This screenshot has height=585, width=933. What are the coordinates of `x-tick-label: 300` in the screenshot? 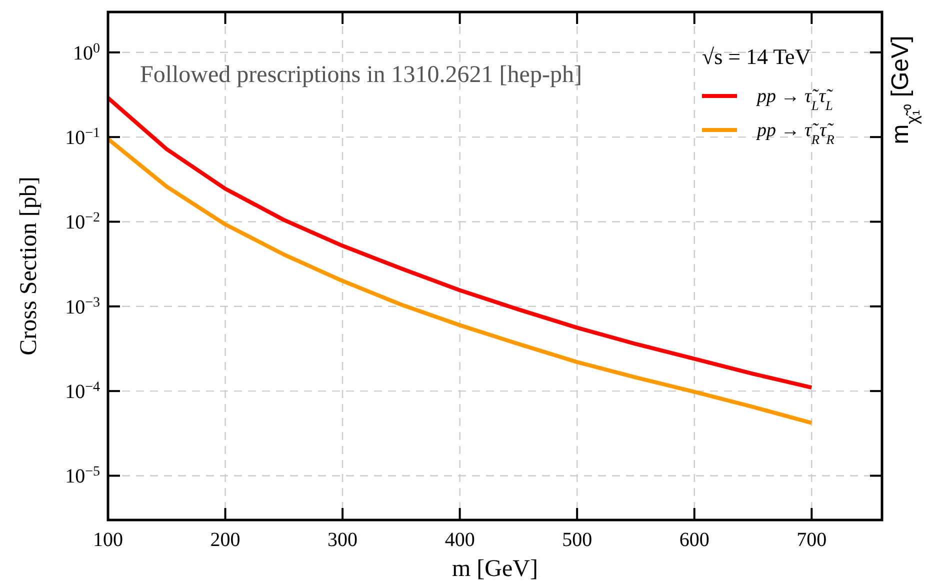 It's located at (343, 540).